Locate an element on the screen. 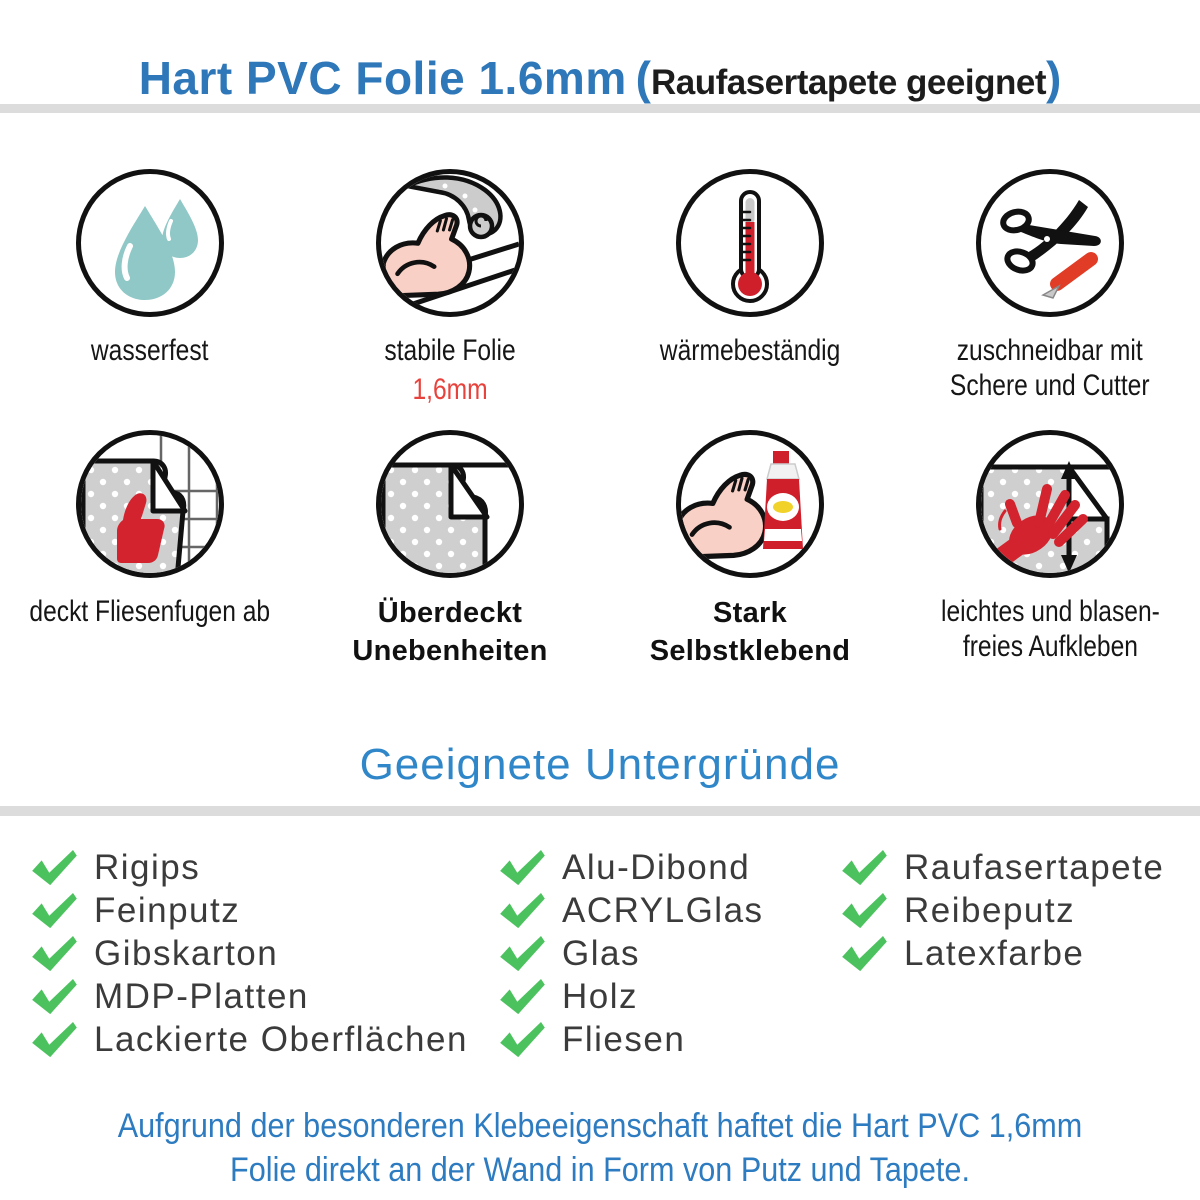 This screenshot has height=1200, width=1200. feature-caption: leichtes und blasen- freies Aufkleben is located at coordinates (1050, 629).